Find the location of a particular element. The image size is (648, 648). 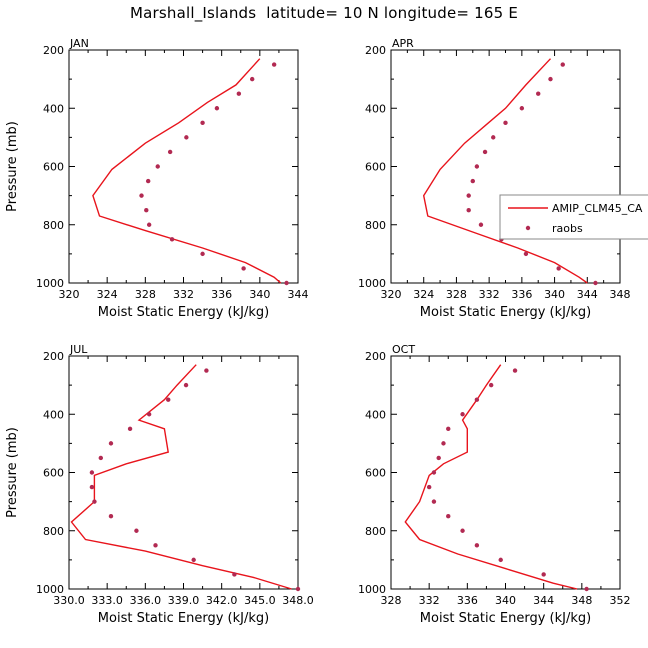

x-tick-label: 333.0 is located at coordinates (107, 600).